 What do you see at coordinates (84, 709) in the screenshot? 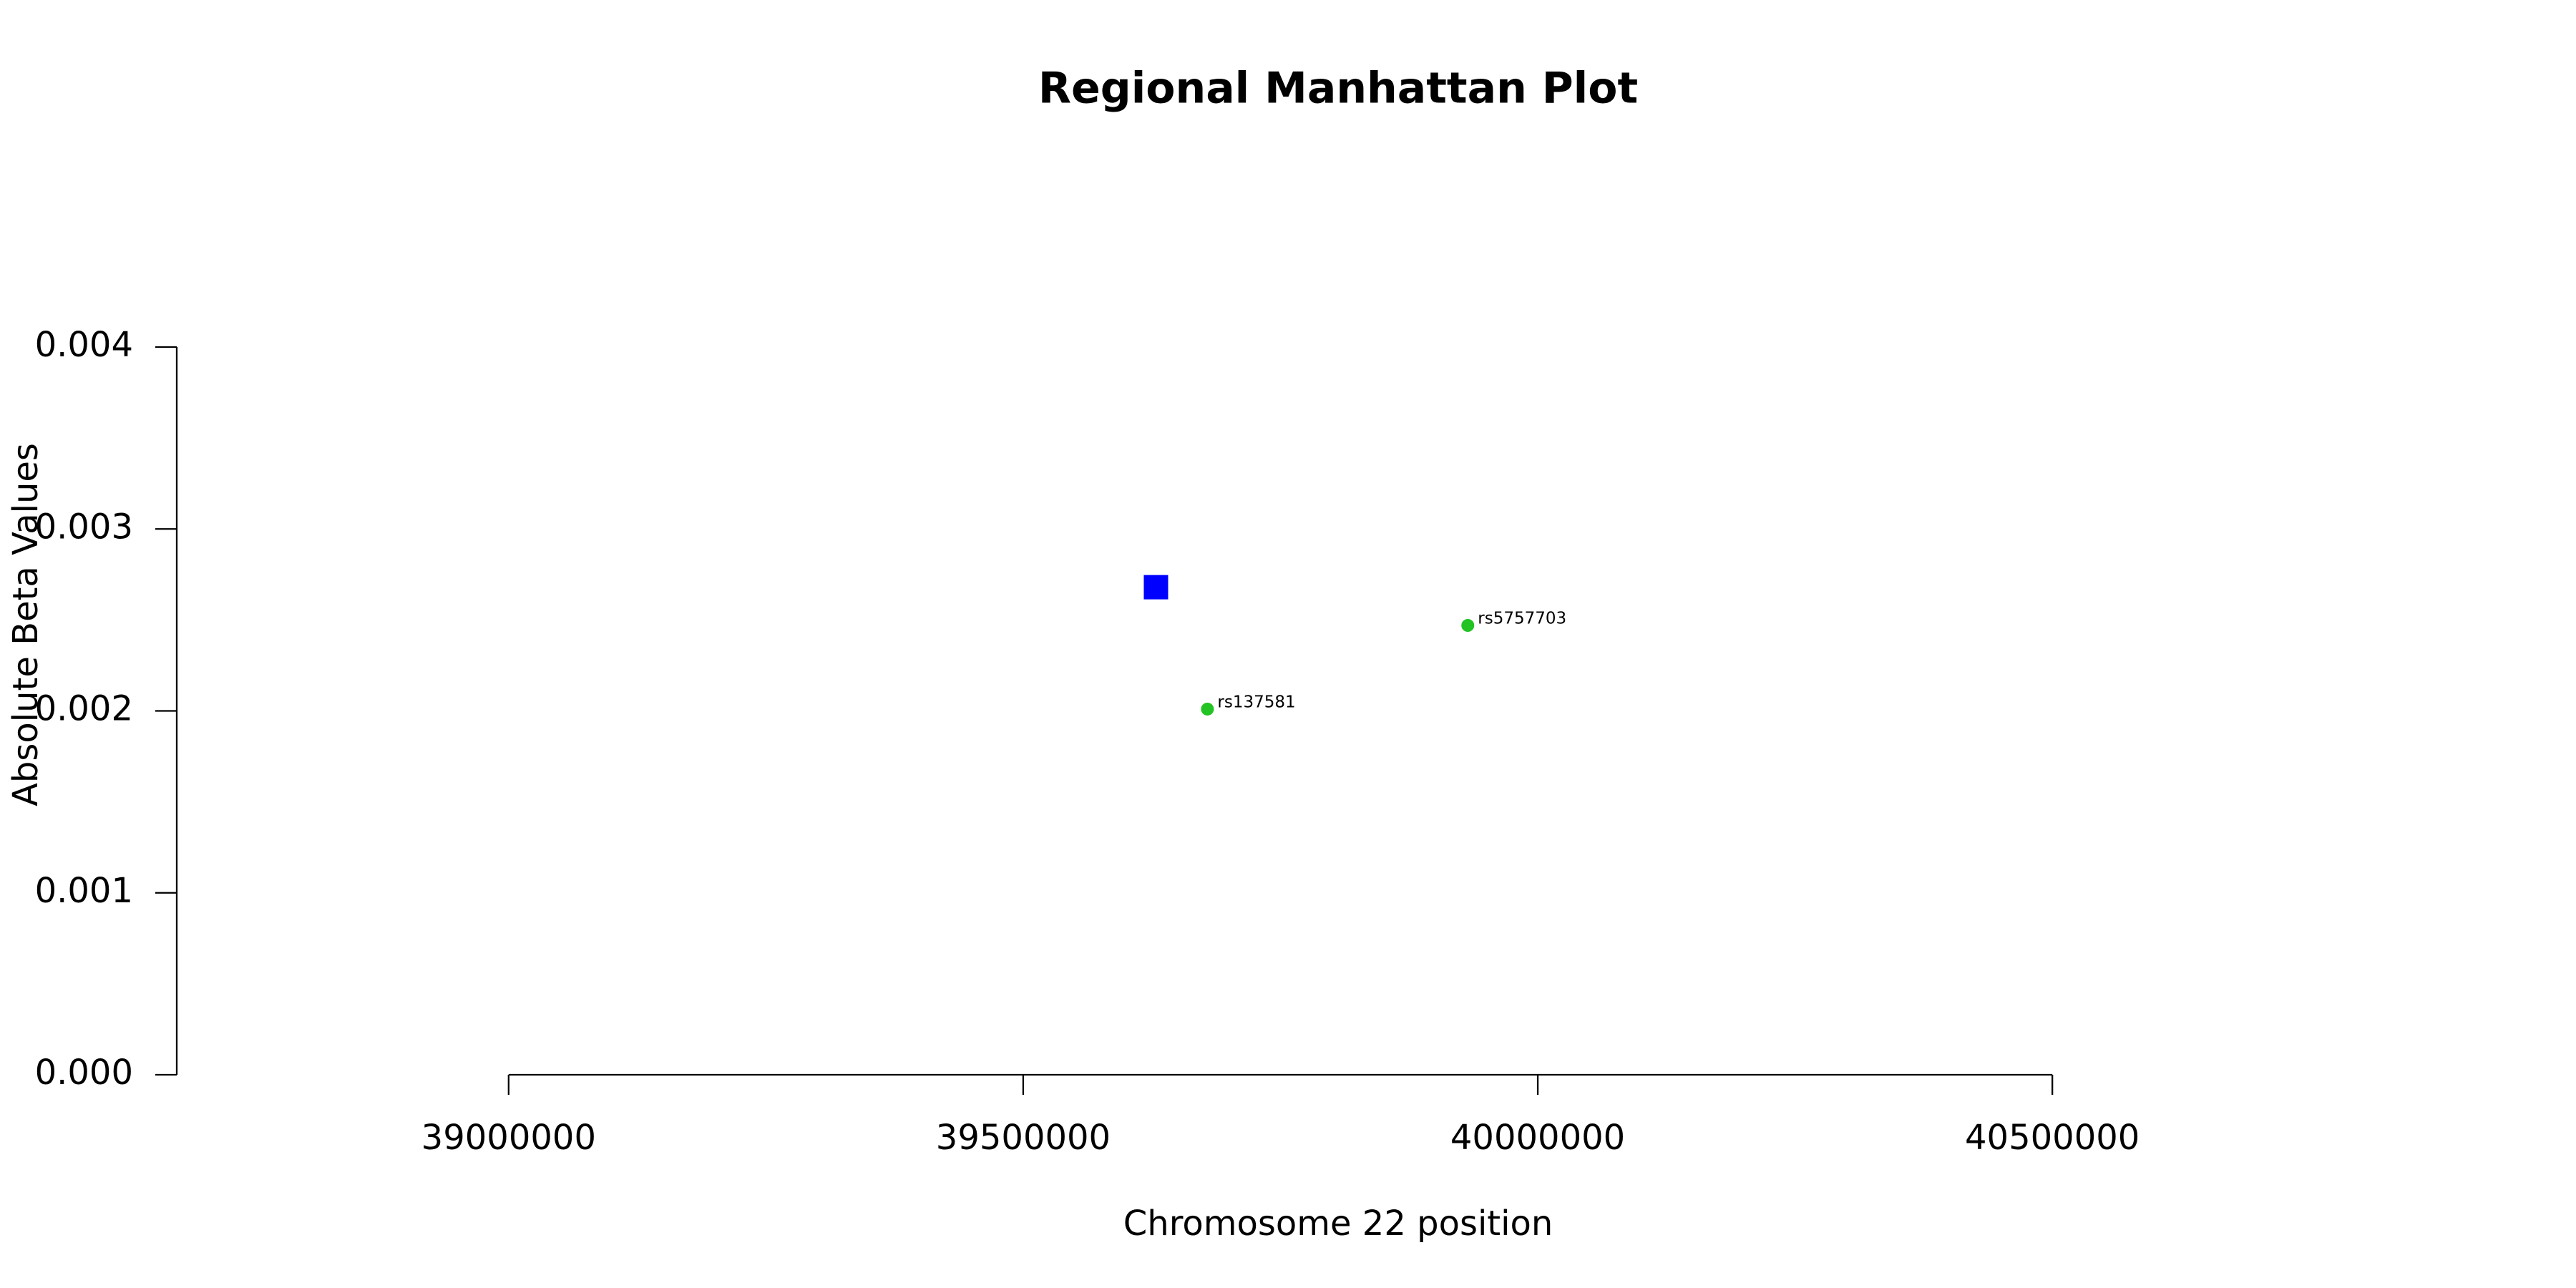
I see `y-tick-label: 0.002` at bounding box center [84, 709].